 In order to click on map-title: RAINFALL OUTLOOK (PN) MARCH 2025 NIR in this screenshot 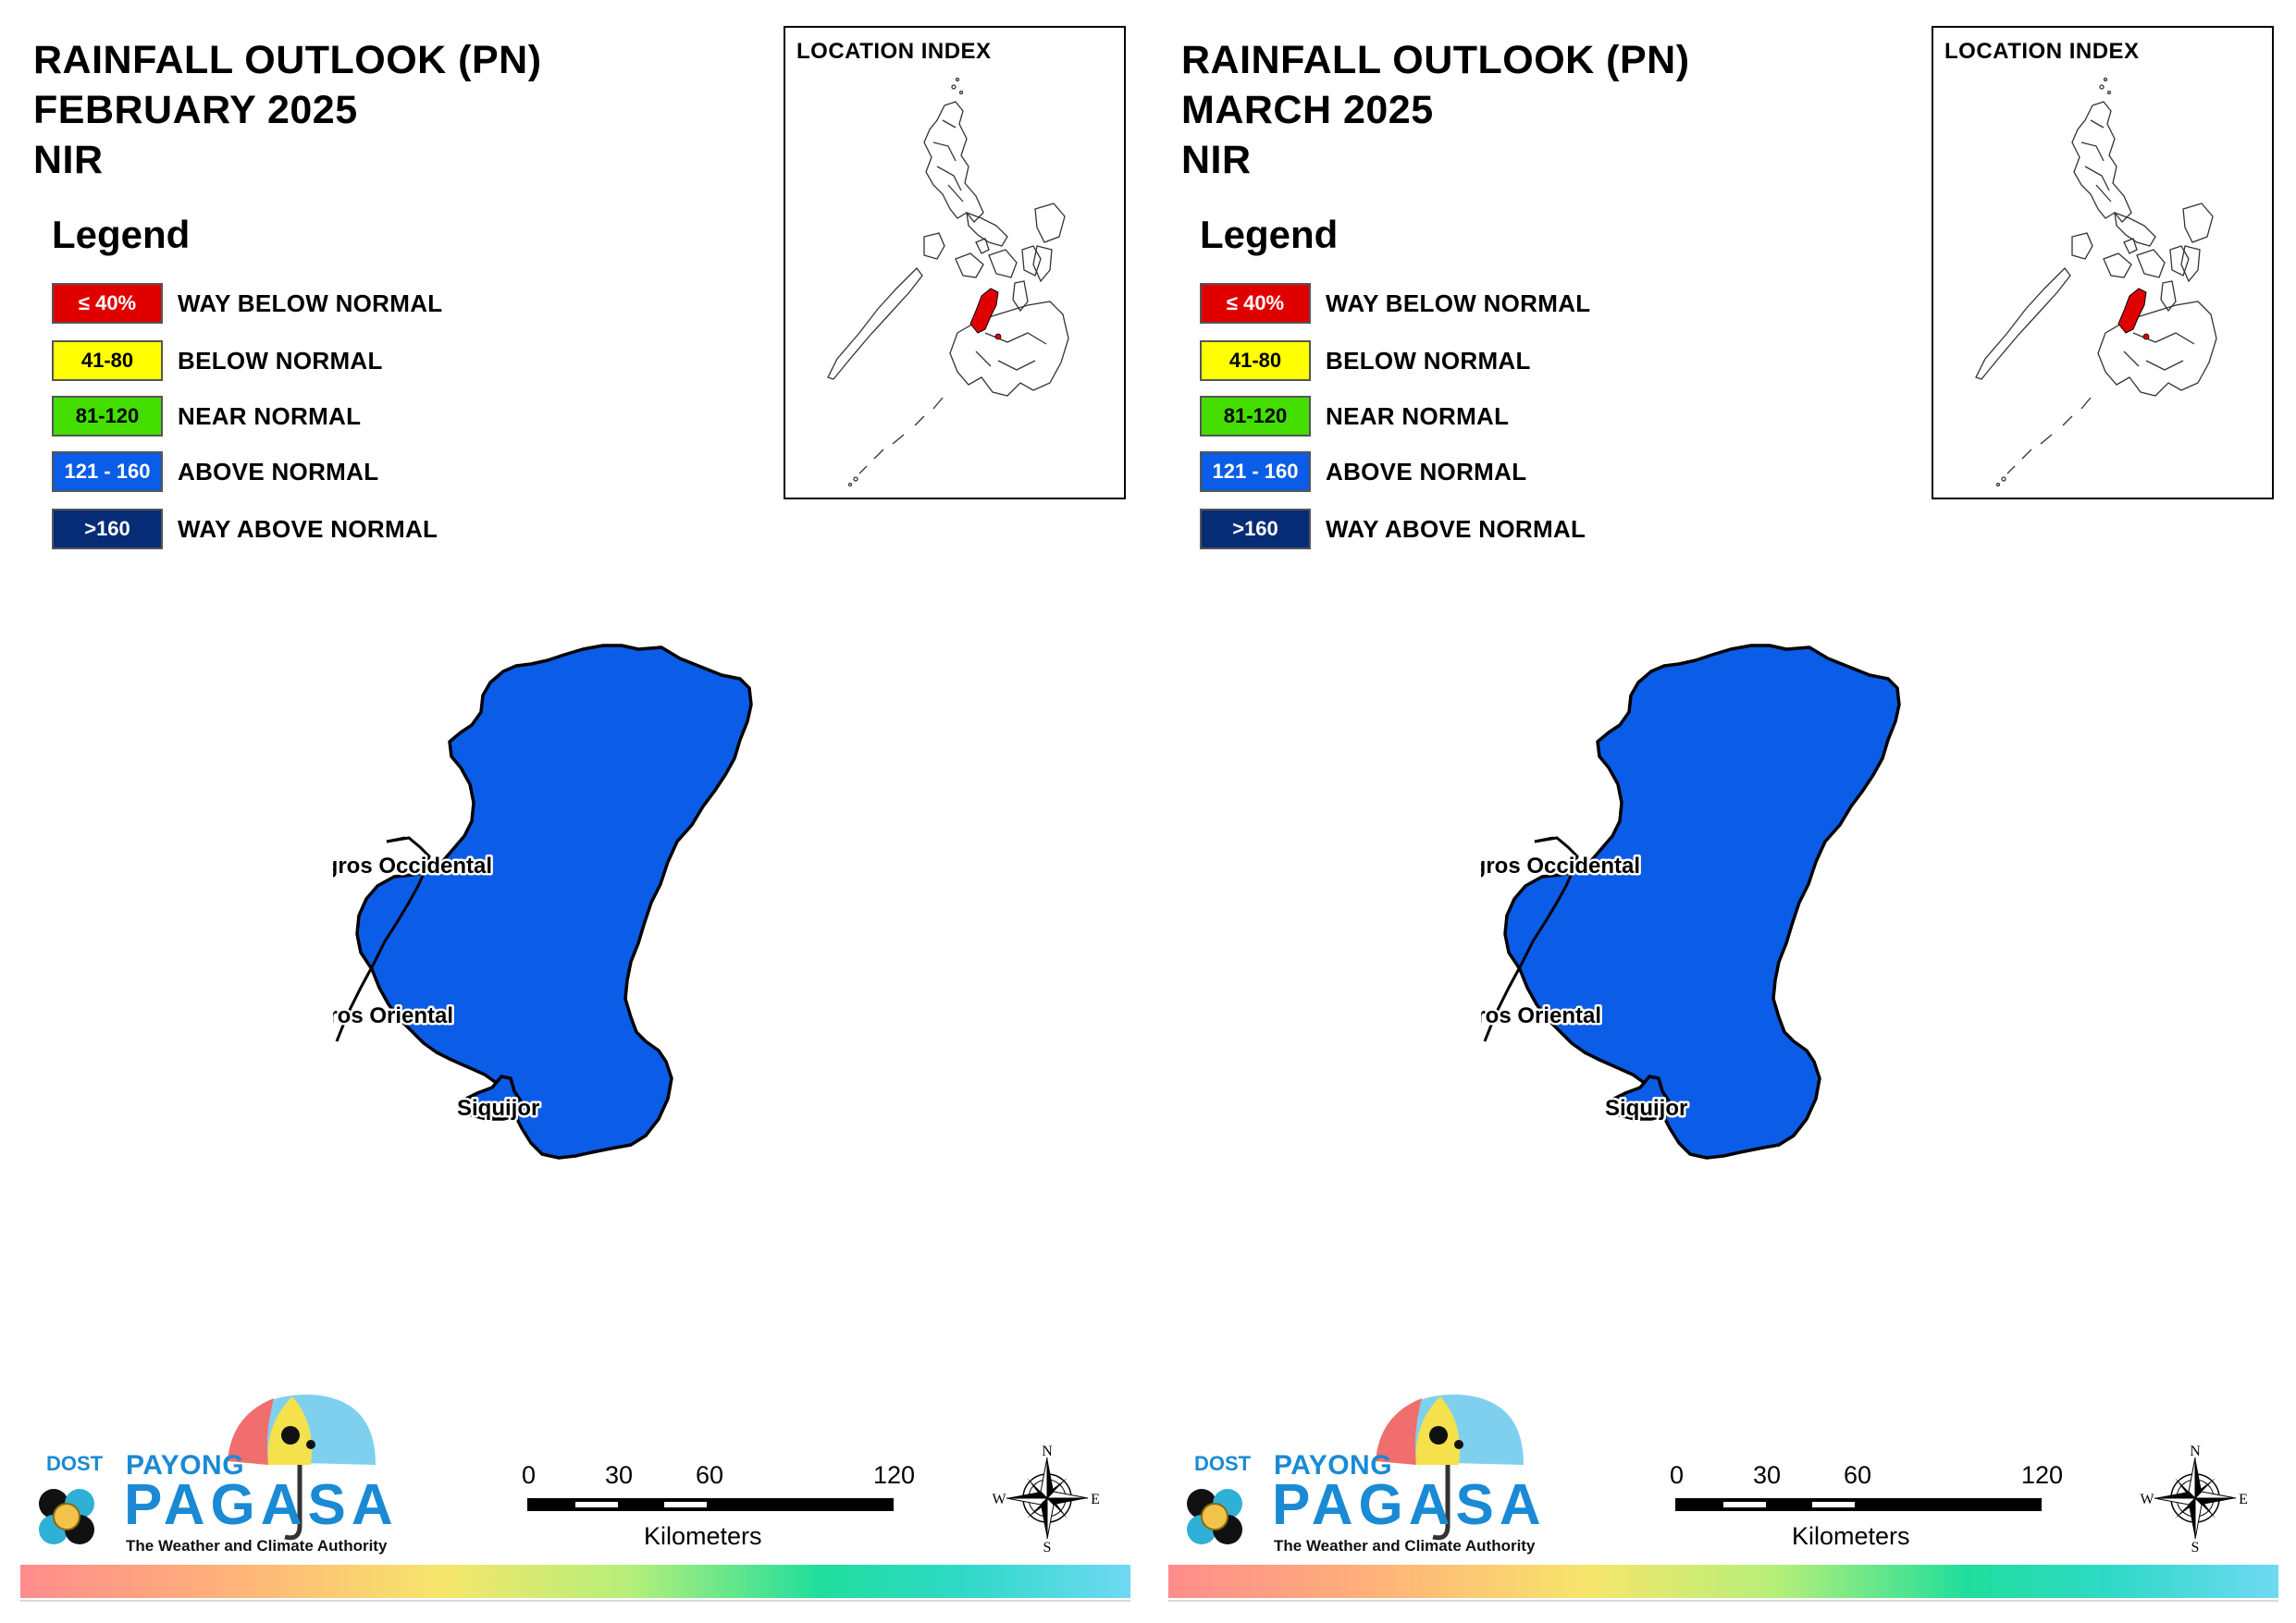, I will do `click(1435, 110)`.